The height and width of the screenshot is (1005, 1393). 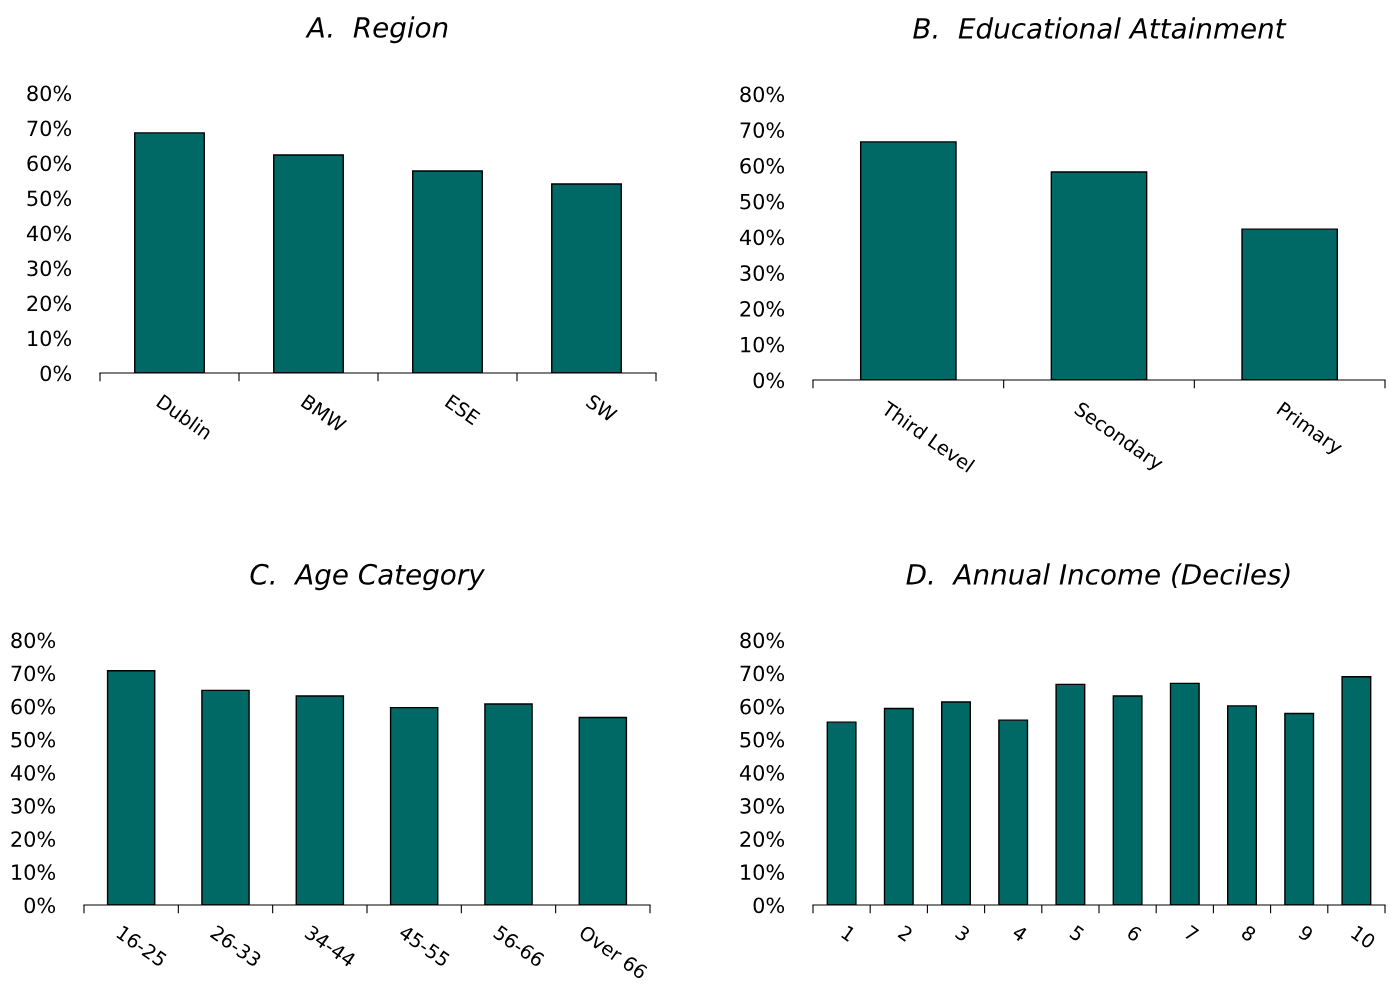 I want to click on chart-title: B. Educational Attainment, so click(x=1100, y=28).